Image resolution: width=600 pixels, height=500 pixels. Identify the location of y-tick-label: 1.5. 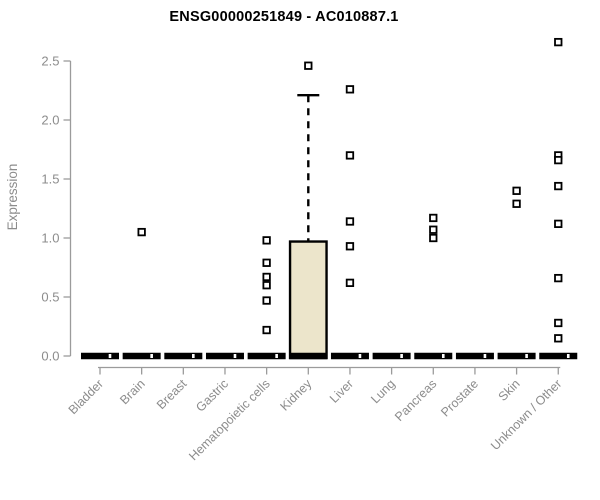
(50, 179).